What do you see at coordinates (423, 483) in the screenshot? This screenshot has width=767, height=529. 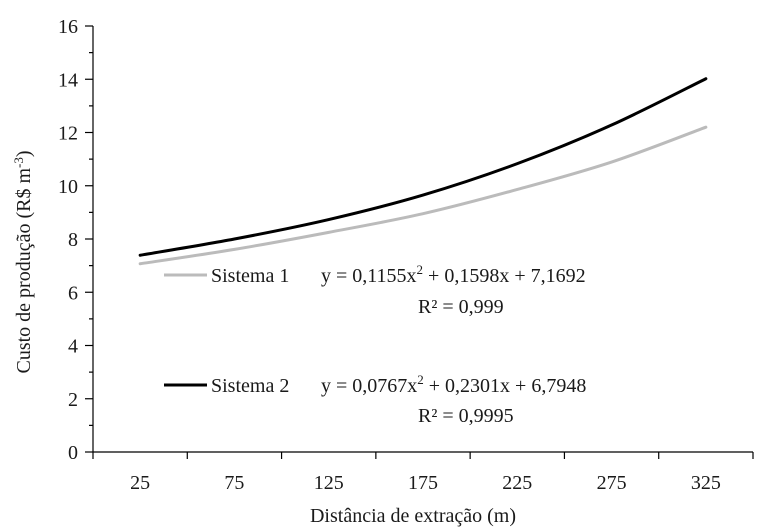 I see `x-tick-label: 175` at bounding box center [423, 483].